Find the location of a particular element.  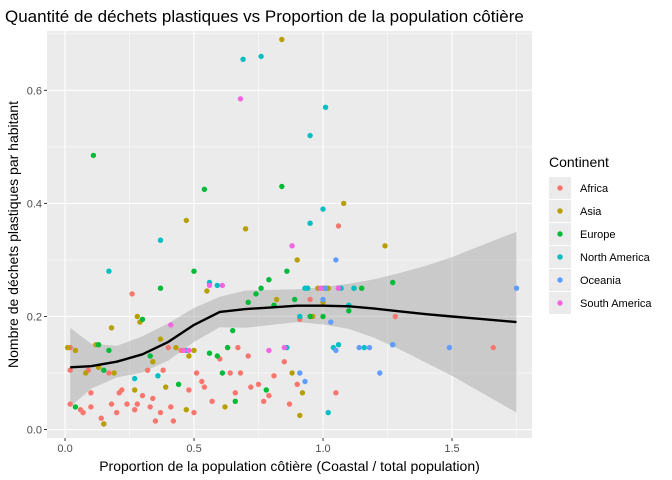

y-tick-label: 0.0 is located at coordinates (34, 431).